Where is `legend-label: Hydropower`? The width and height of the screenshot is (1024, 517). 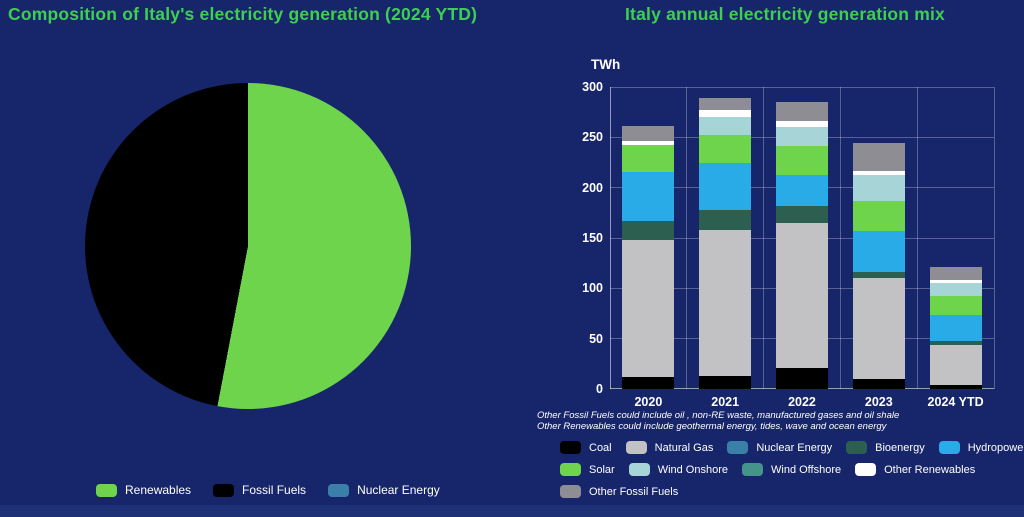 legend-label: Hydropower is located at coordinates (995, 447).